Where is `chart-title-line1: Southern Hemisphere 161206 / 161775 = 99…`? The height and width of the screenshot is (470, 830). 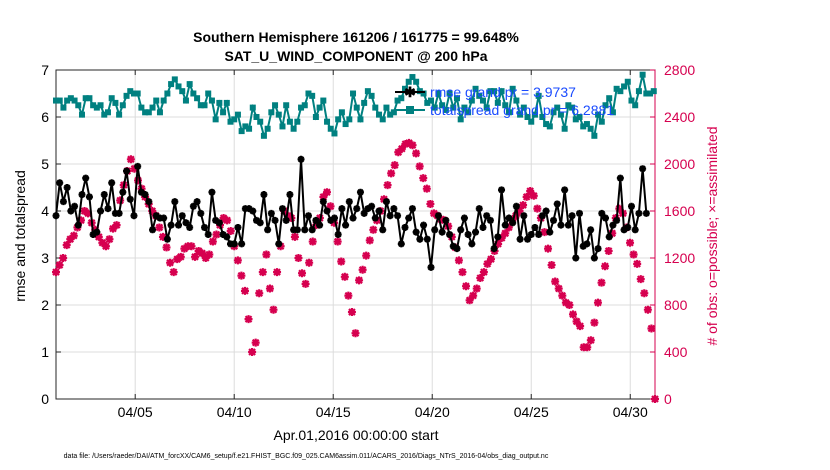
chart-title-line1: Southern Hemisphere 161206 / 161775 = 99… is located at coordinates (356, 37).